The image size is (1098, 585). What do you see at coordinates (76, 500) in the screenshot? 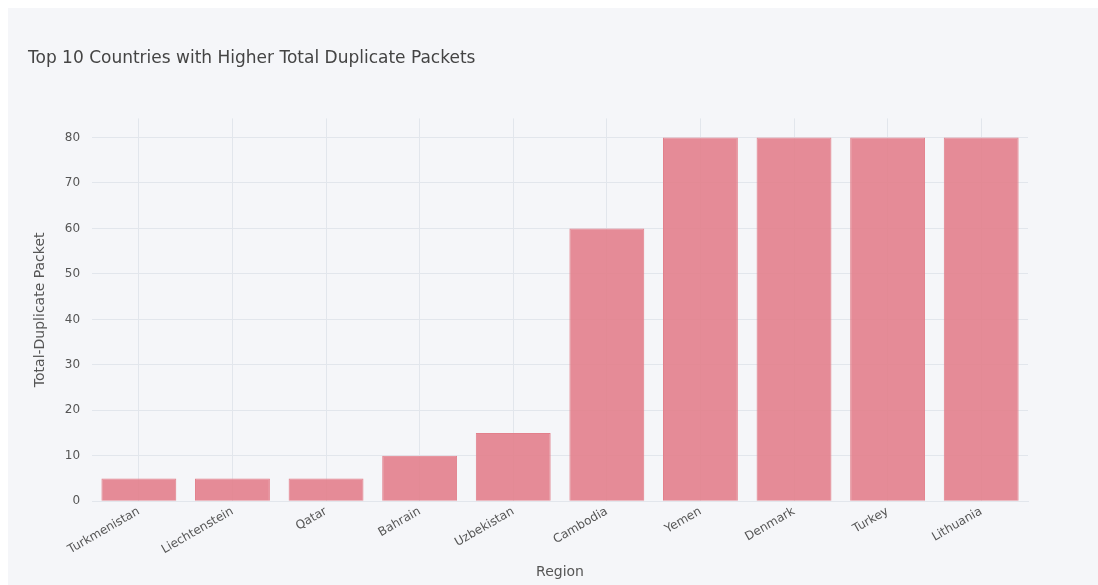
I see `y-tick-label: 0` at bounding box center [76, 500].